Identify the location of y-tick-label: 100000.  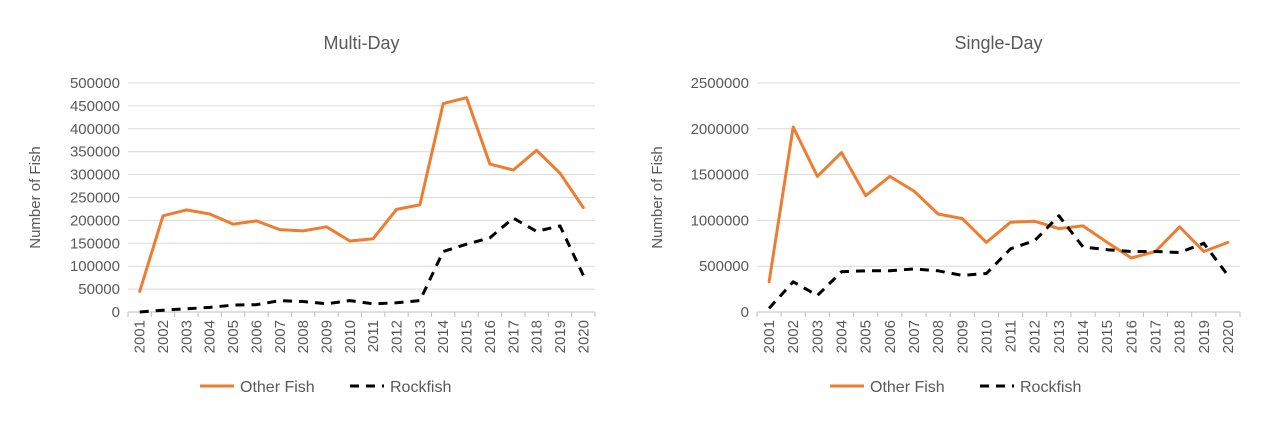
(95, 266).